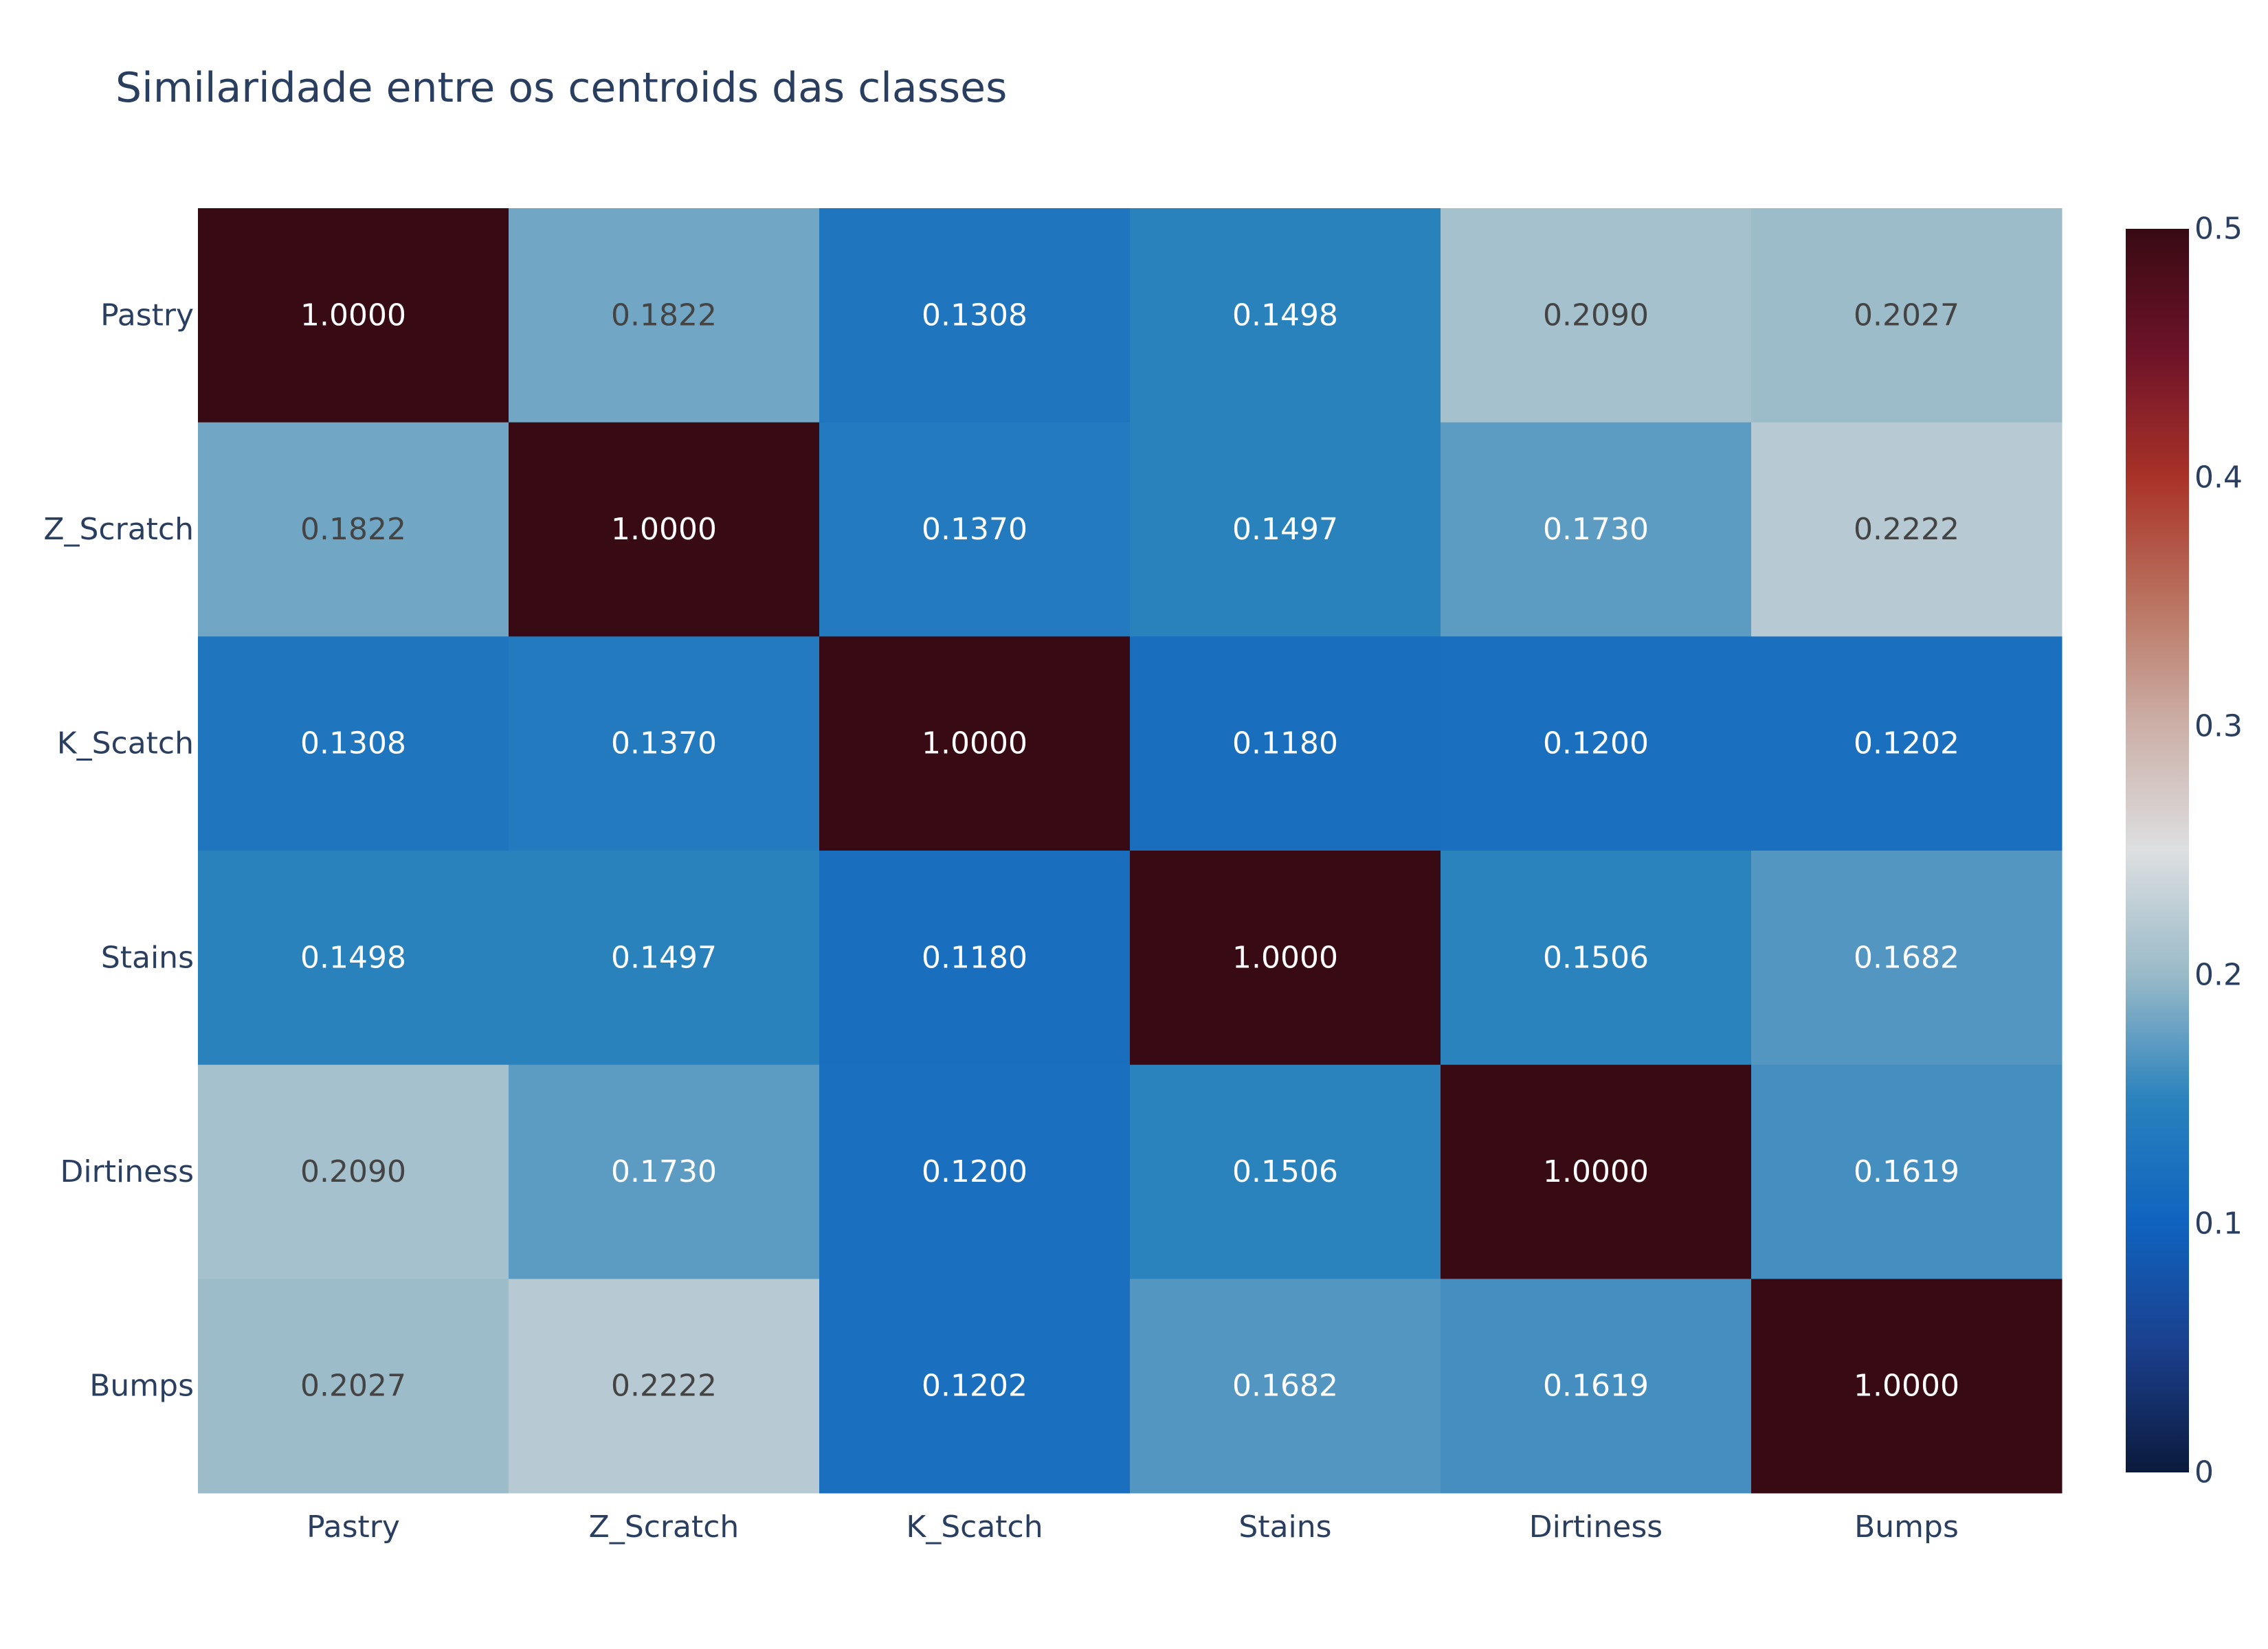 This screenshot has width=2268, height=1649. What do you see at coordinates (1907, 1528) in the screenshot?
I see `x-tick-label: Bumps` at bounding box center [1907, 1528].